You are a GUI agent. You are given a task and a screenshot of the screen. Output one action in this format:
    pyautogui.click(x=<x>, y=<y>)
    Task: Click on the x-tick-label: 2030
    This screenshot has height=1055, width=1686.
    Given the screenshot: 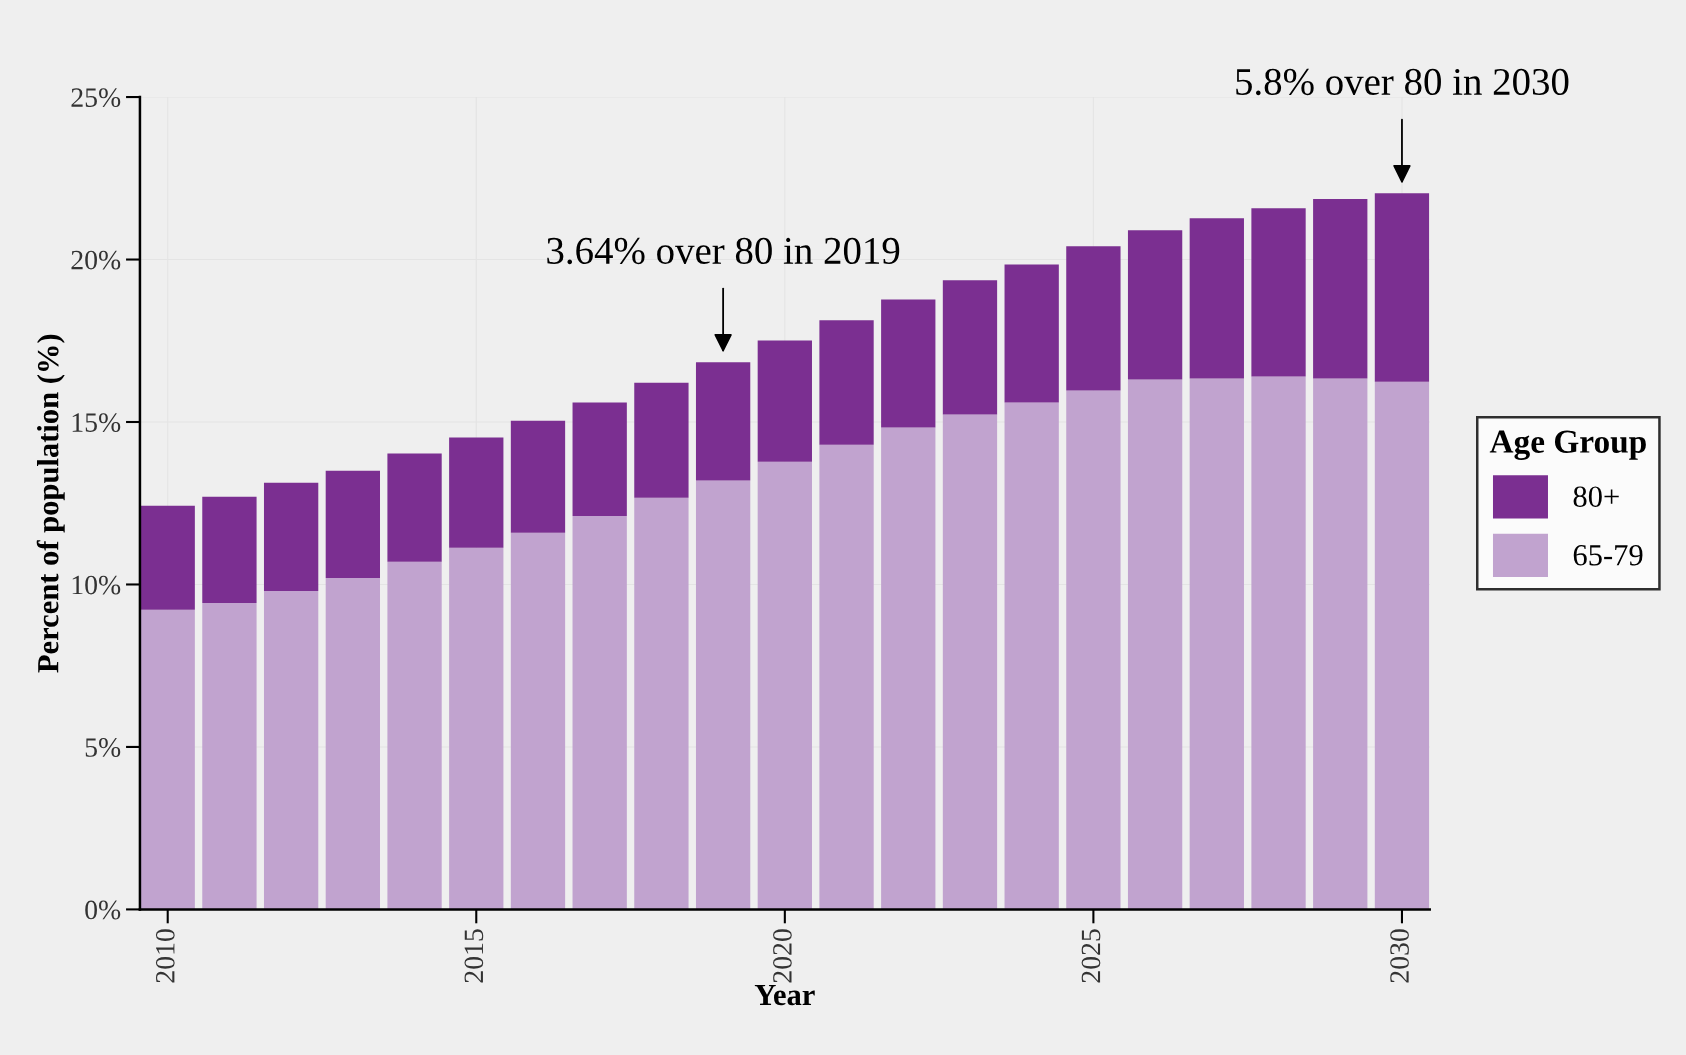 What is the action you would take?
    pyautogui.click(x=1399, y=956)
    